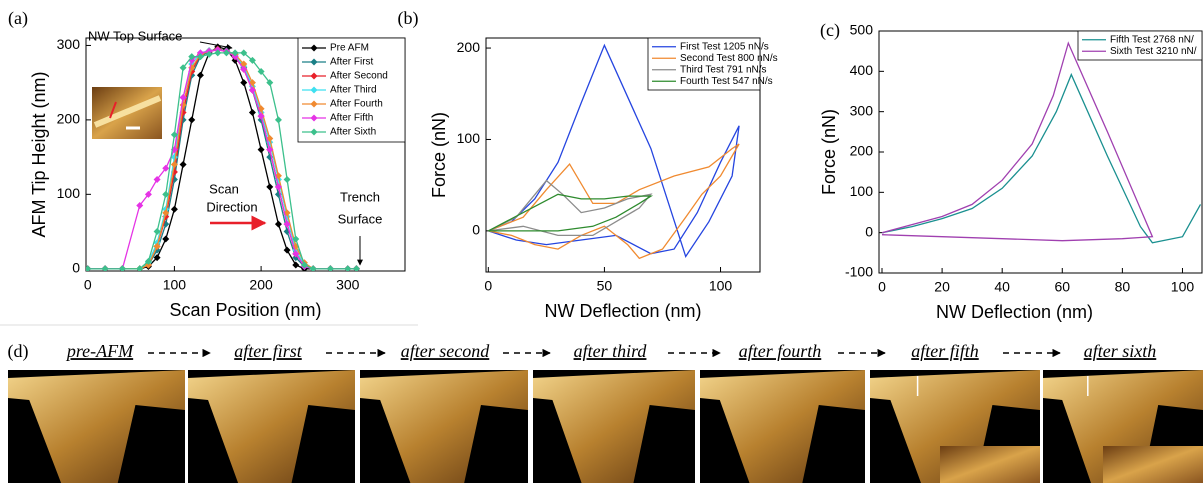 The height and width of the screenshot is (483, 1203). What do you see at coordinates (862, 70) in the screenshot?
I see `y-tick-label: 400` at bounding box center [862, 70].